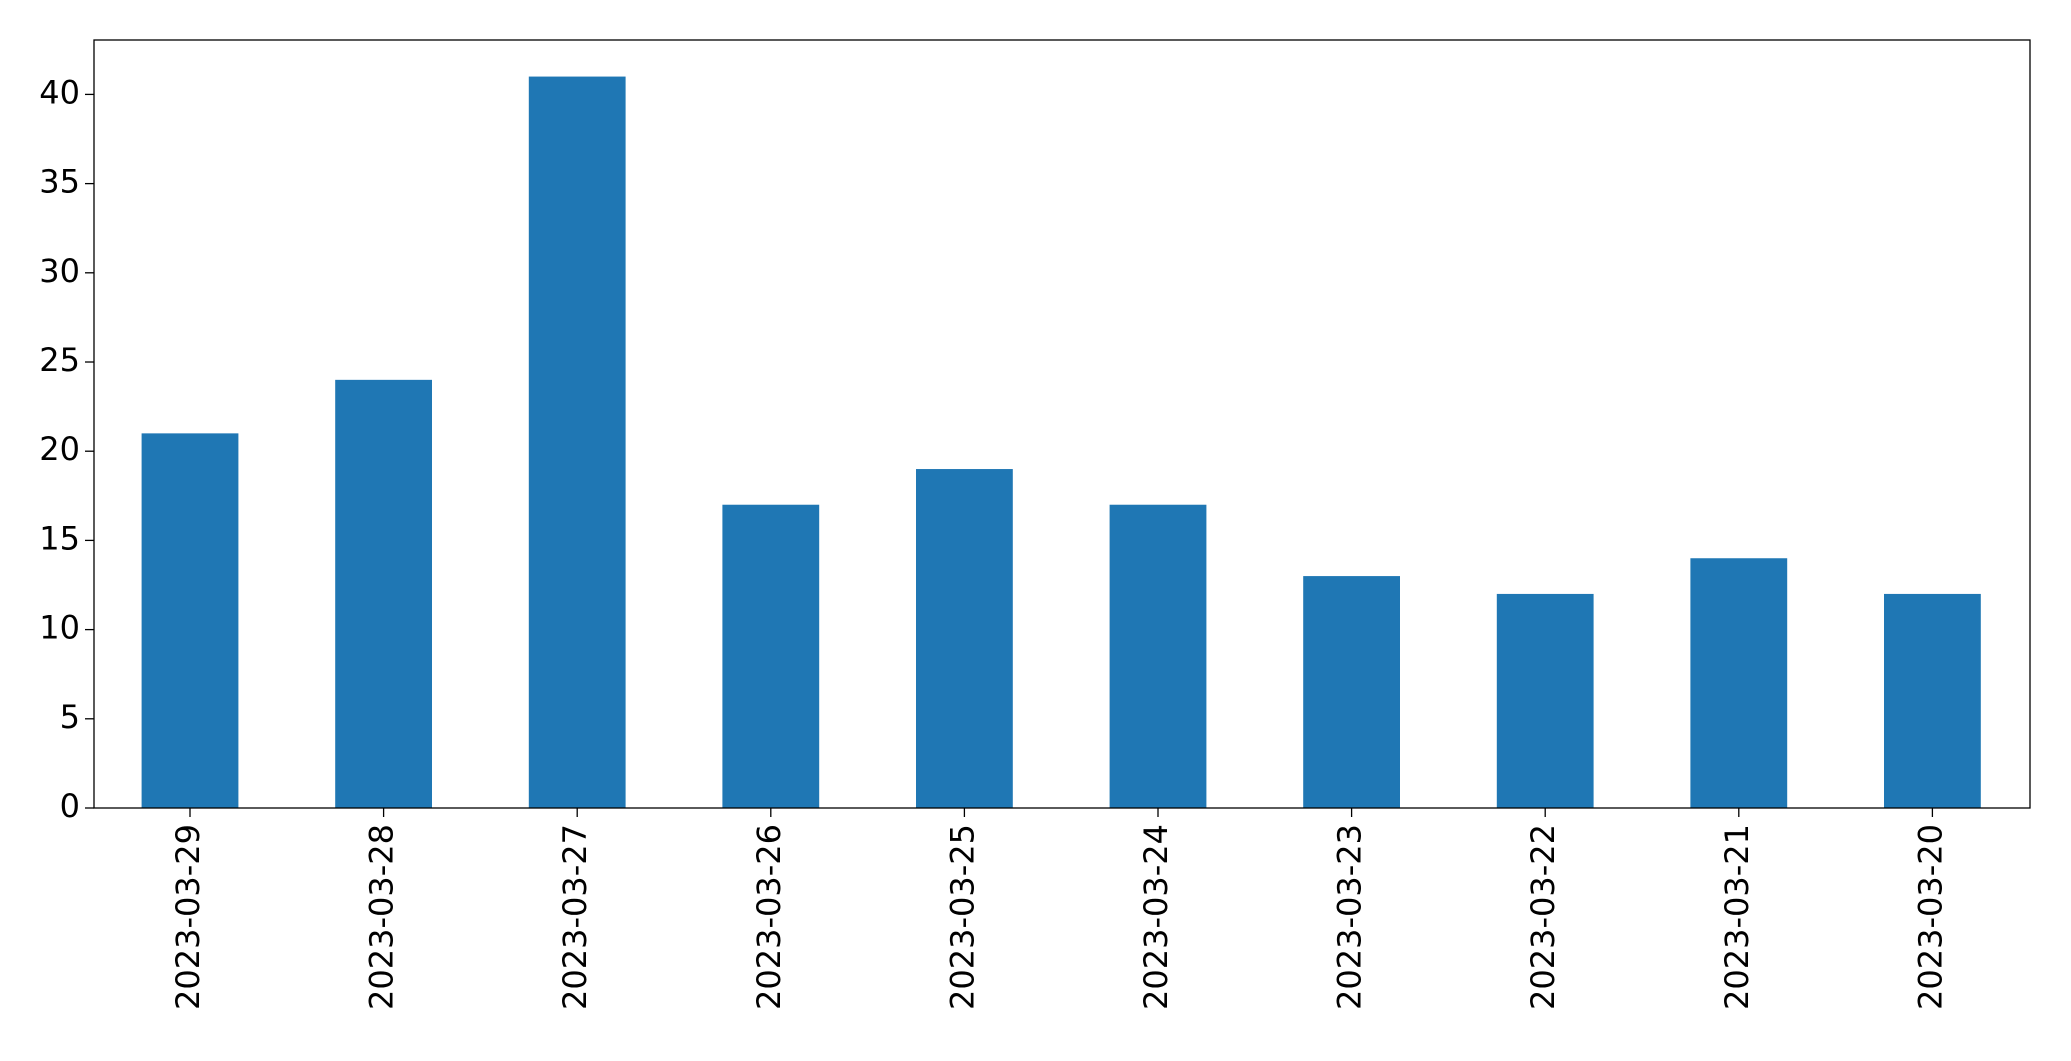  Describe the element at coordinates (70, 717) in the screenshot. I see `y-tick-label: 5` at that location.